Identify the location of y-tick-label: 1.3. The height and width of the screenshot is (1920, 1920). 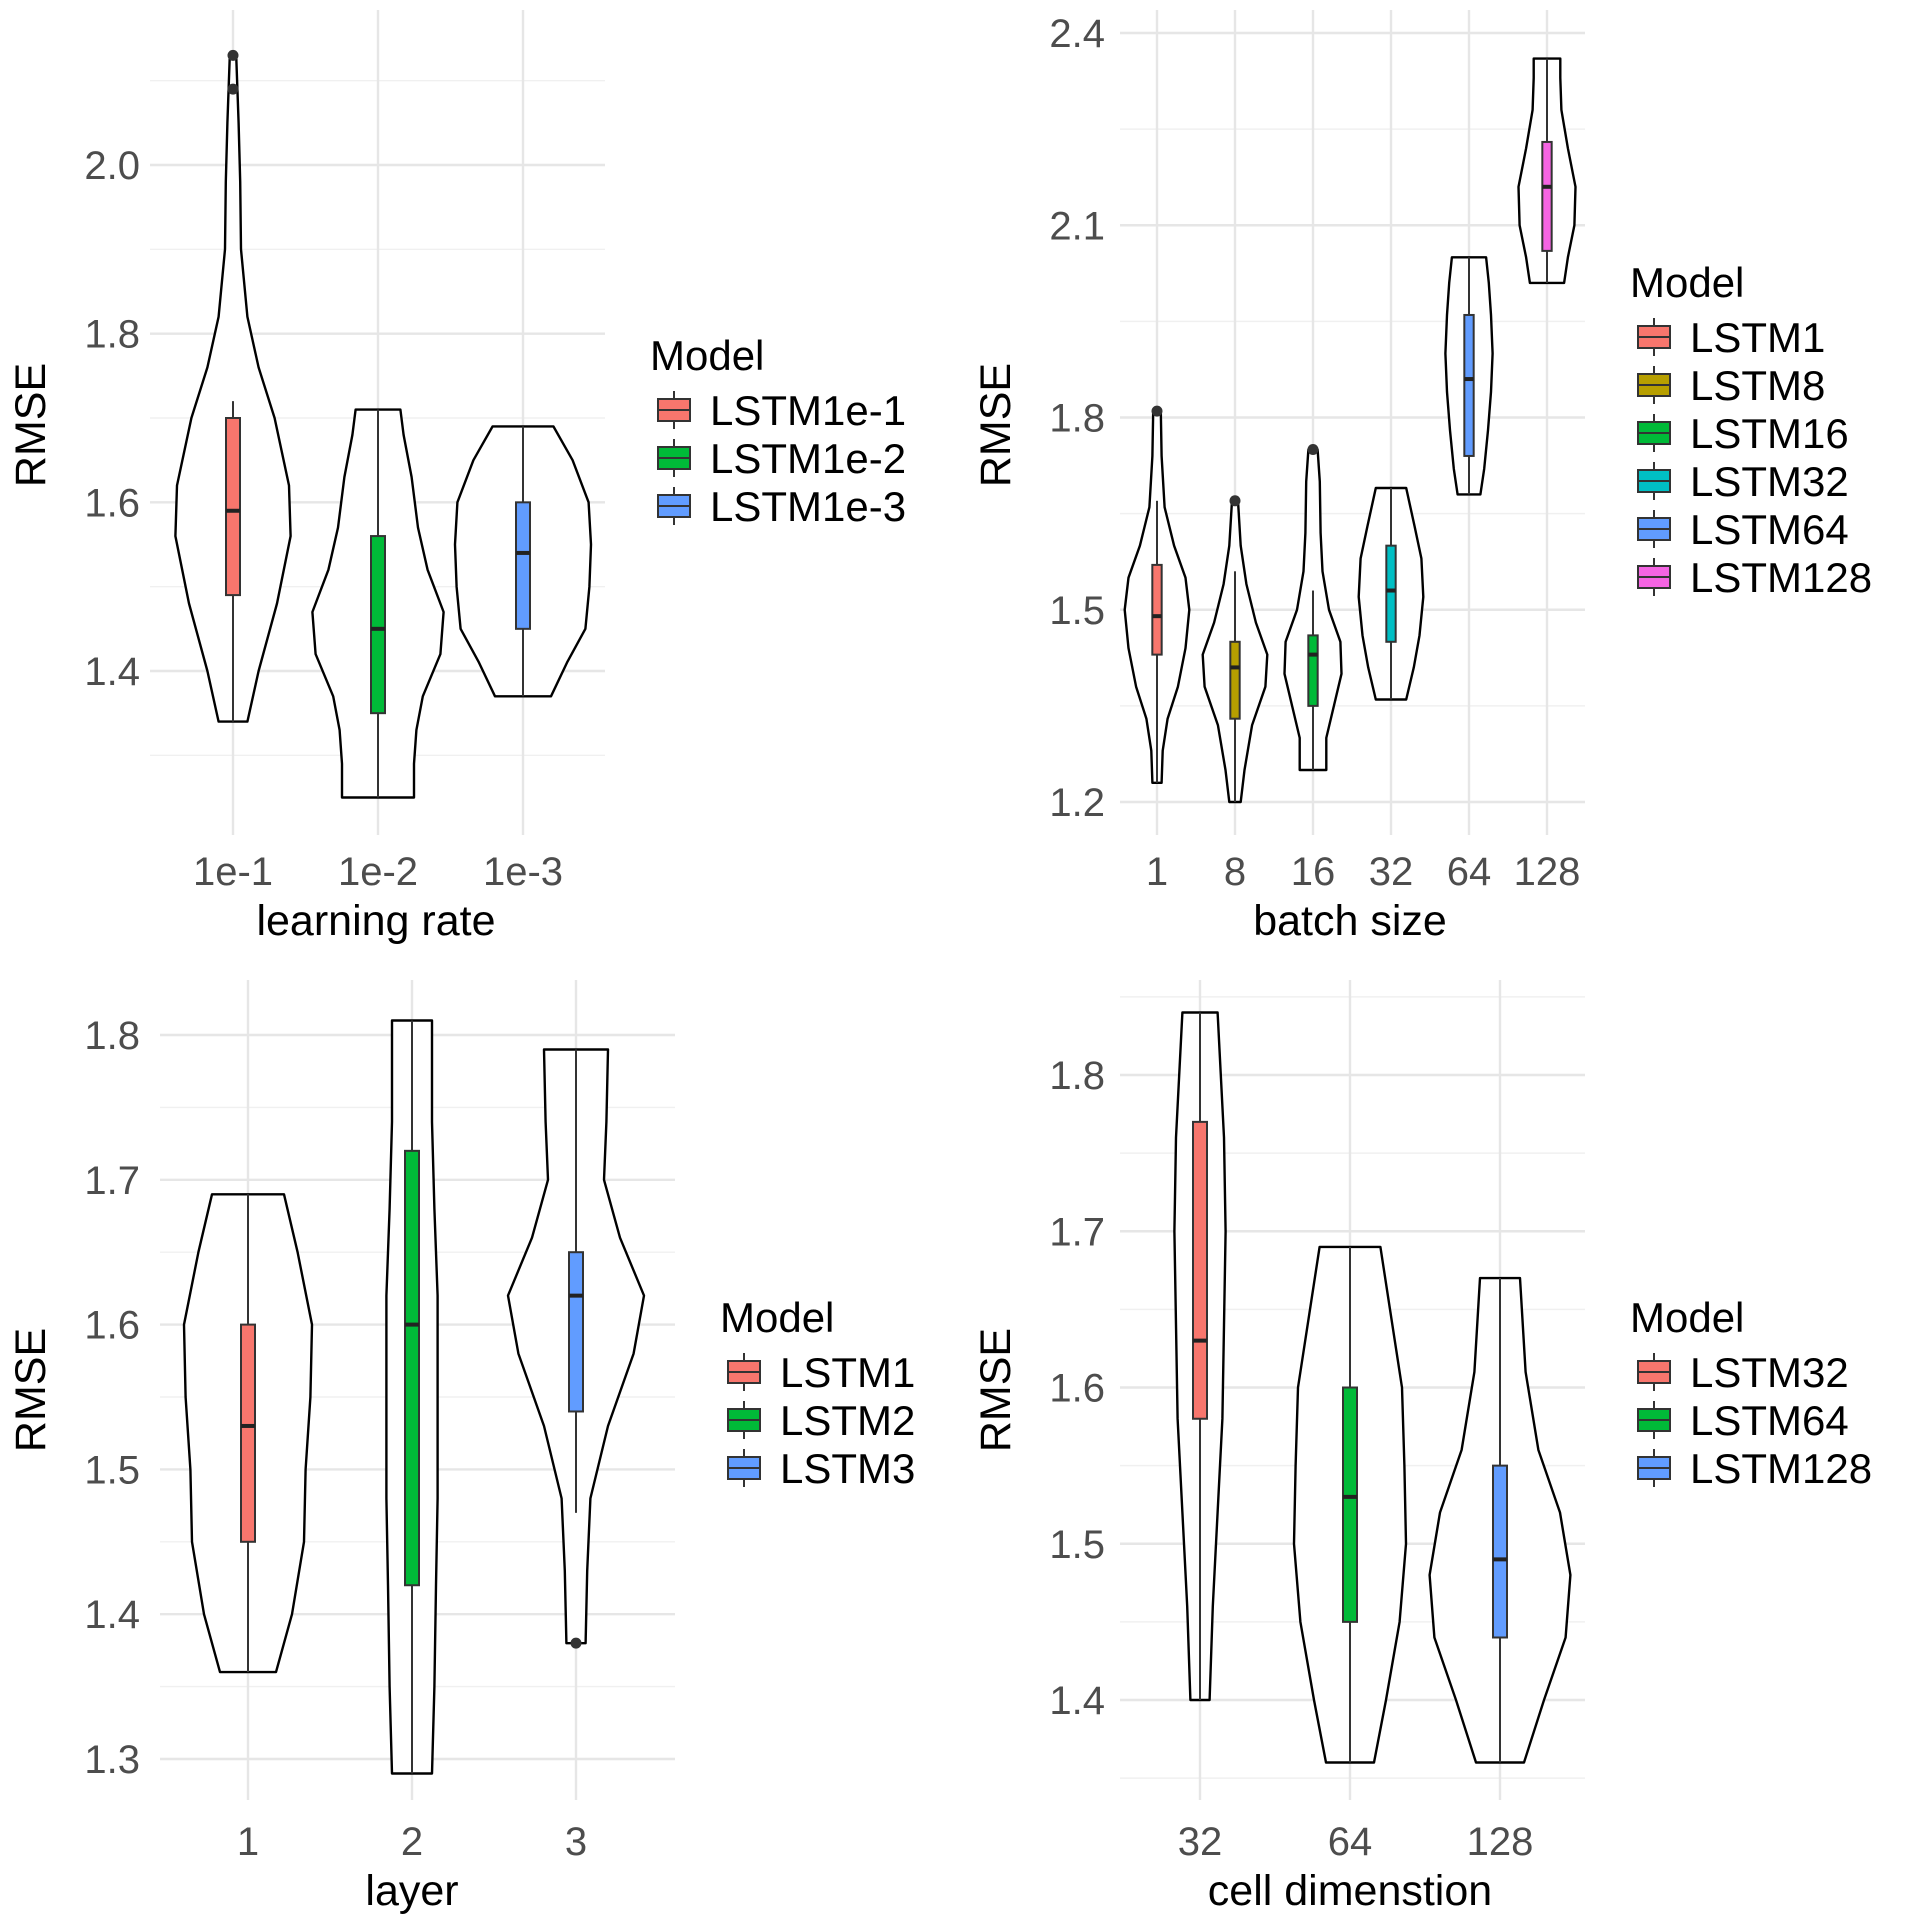
(112, 1760).